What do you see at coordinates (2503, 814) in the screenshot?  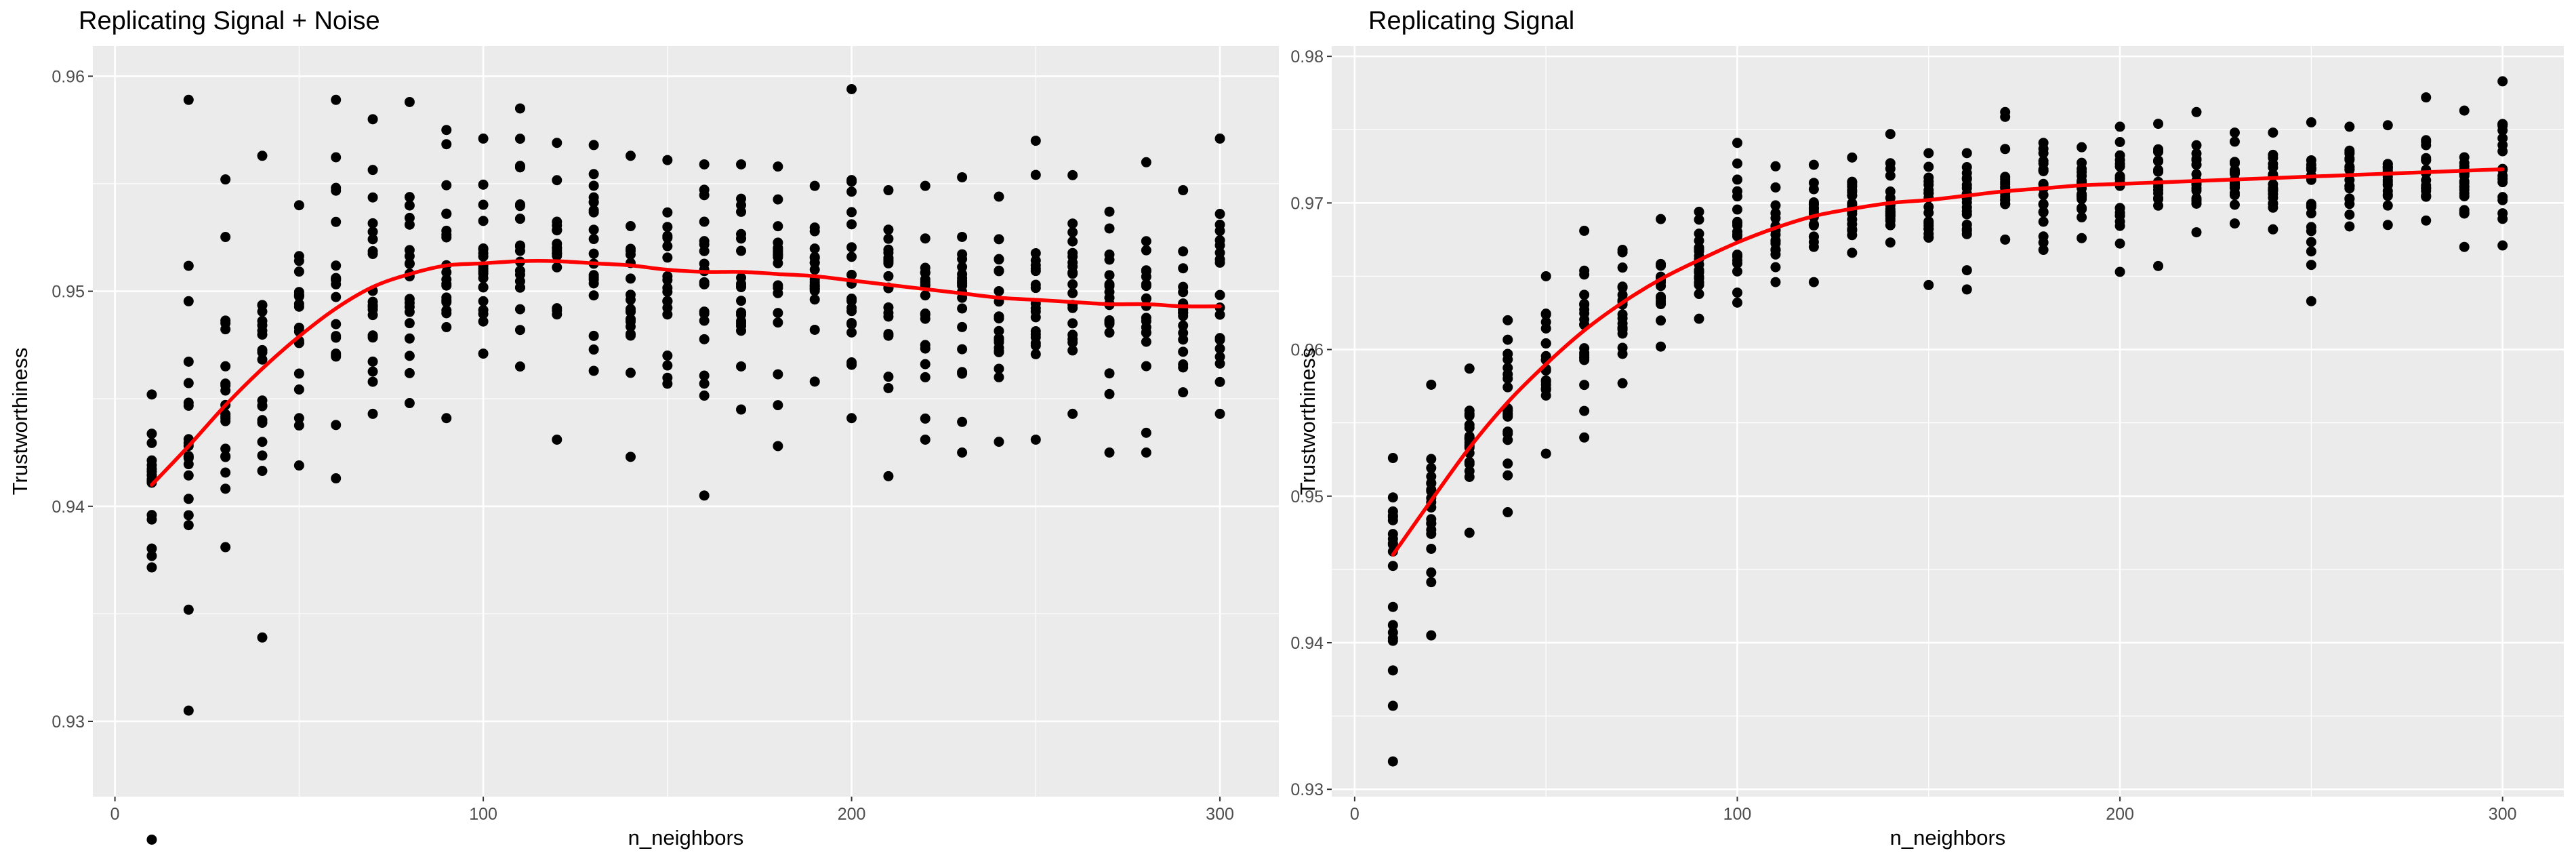 I see `x-tick-label: 300` at bounding box center [2503, 814].